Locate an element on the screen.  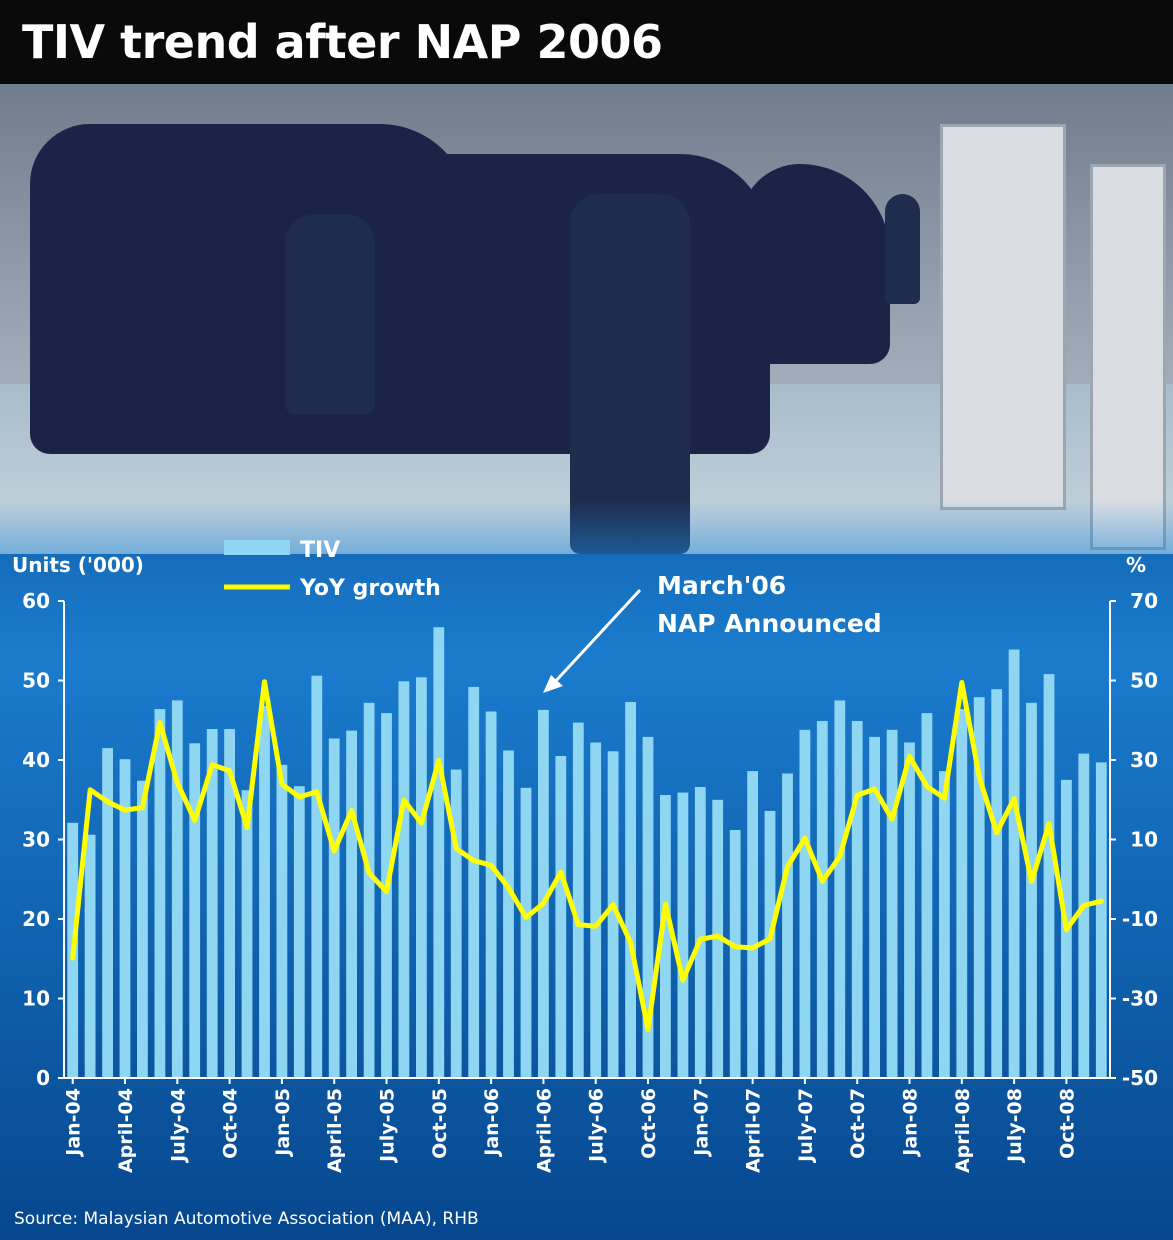
x-tick-label: Jan-04 is located at coordinates (74, 1123).